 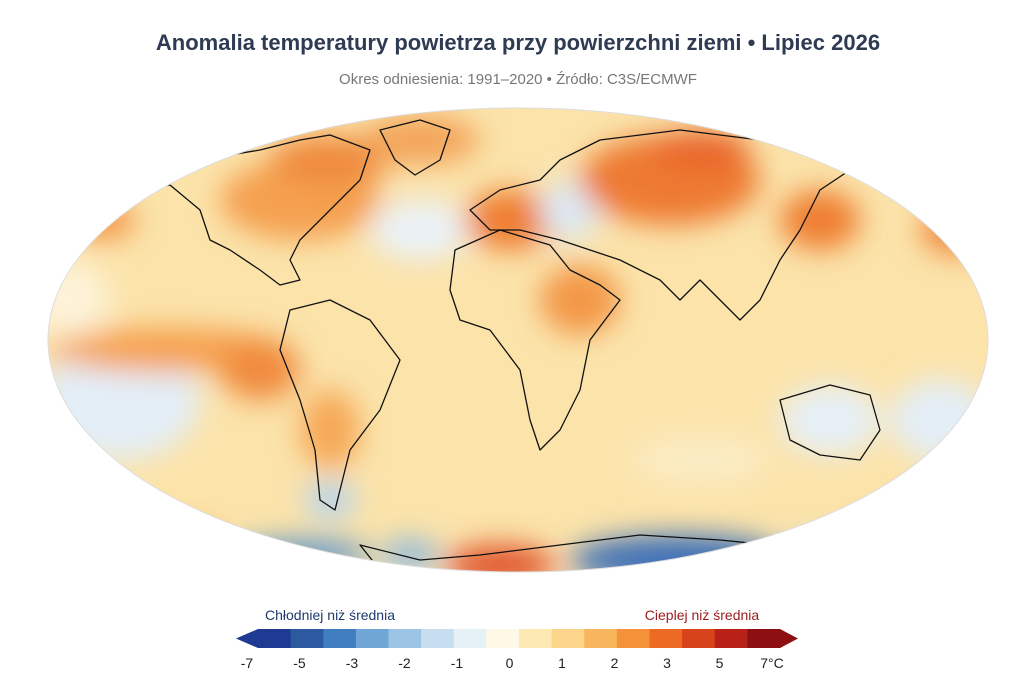 What do you see at coordinates (510, 663) in the screenshot?
I see `colorbar-tick-label: 0` at bounding box center [510, 663].